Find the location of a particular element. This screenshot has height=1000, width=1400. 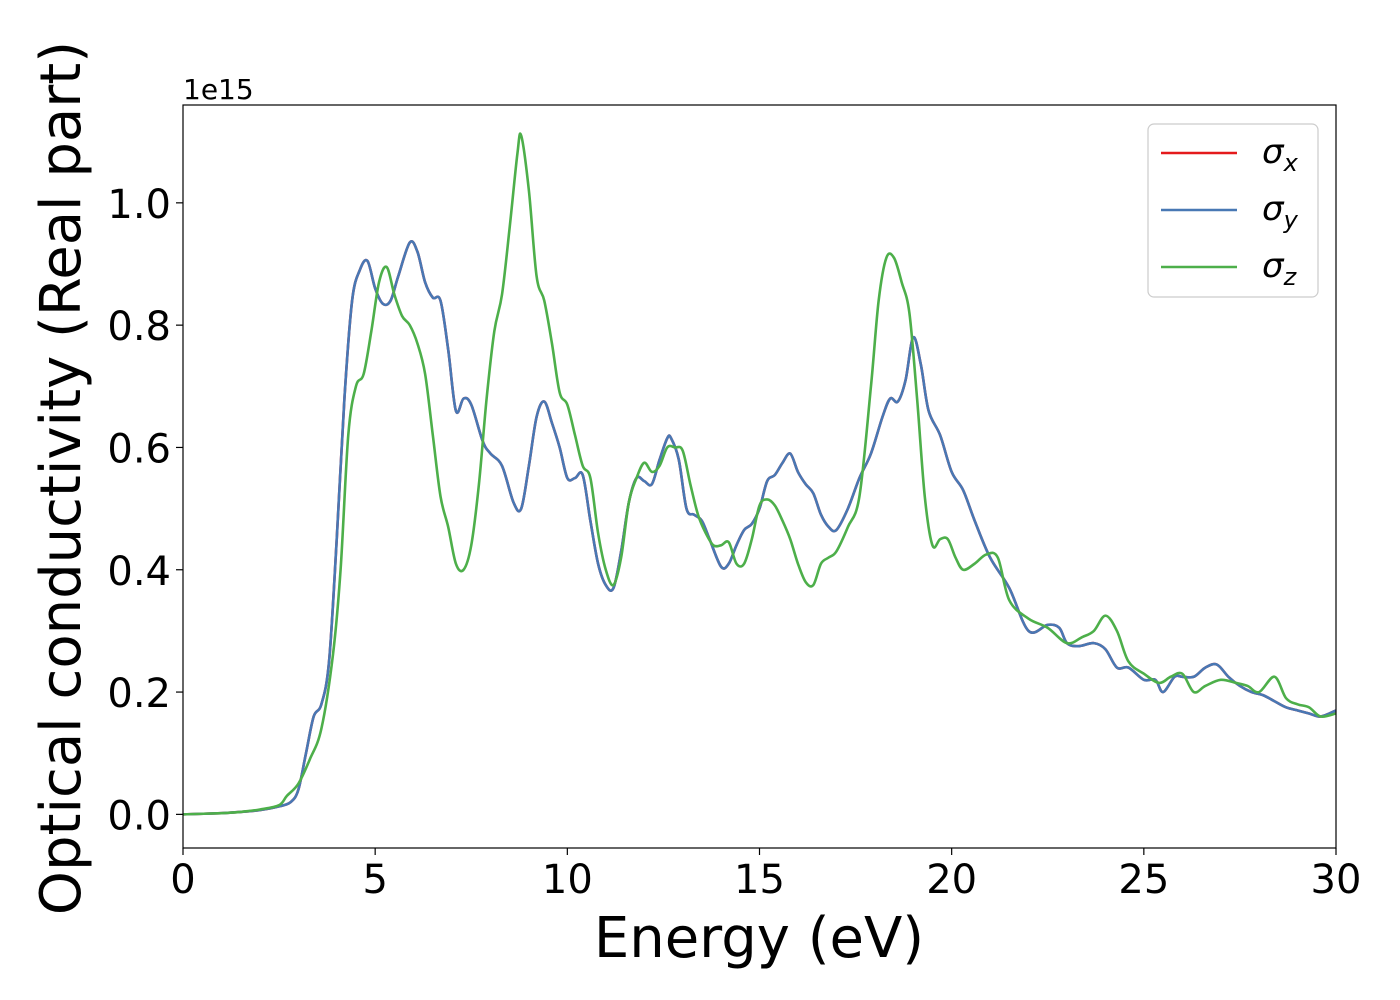

x-tick-label: 5 is located at coordinates (374, 880).